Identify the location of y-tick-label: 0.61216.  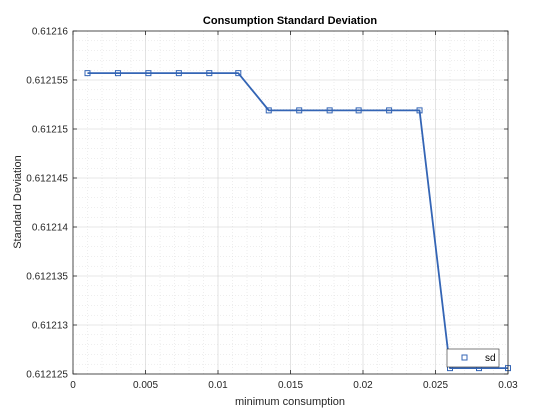
(50, 32).